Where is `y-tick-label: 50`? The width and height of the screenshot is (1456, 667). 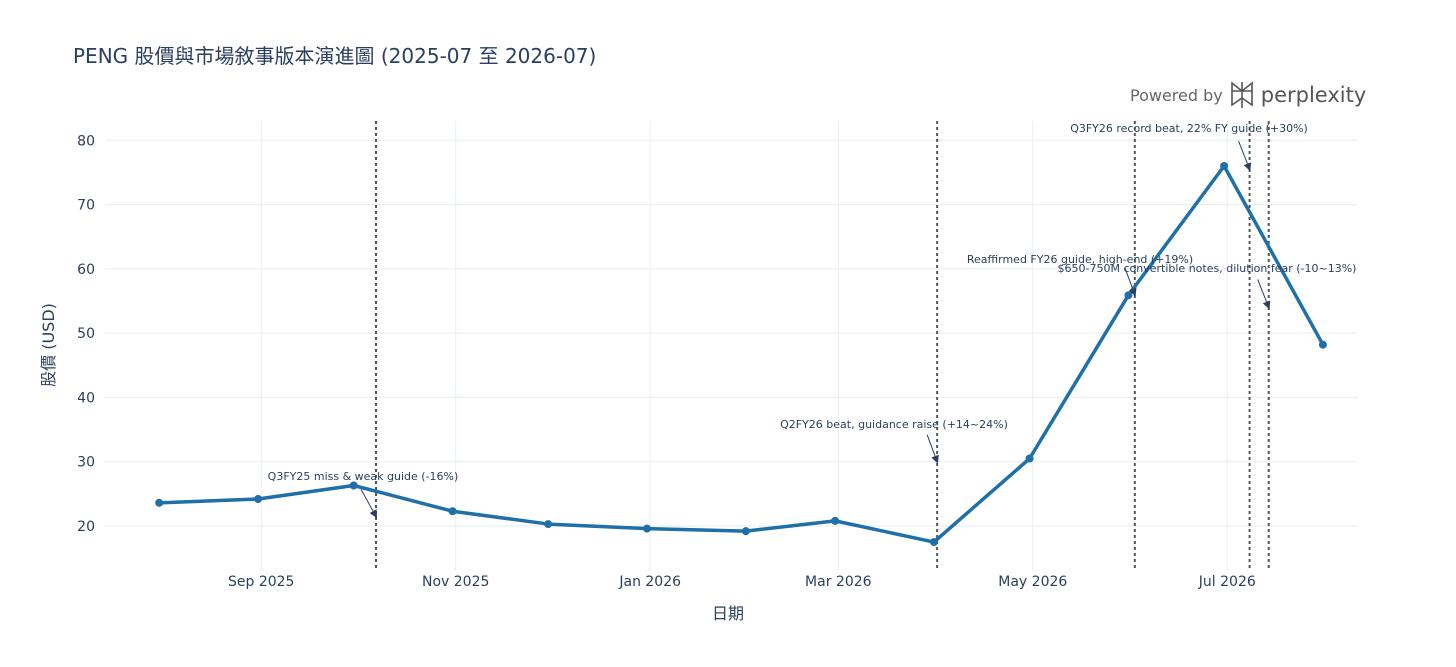
y-tick-label: 50 is located at coordinates (86, 334).